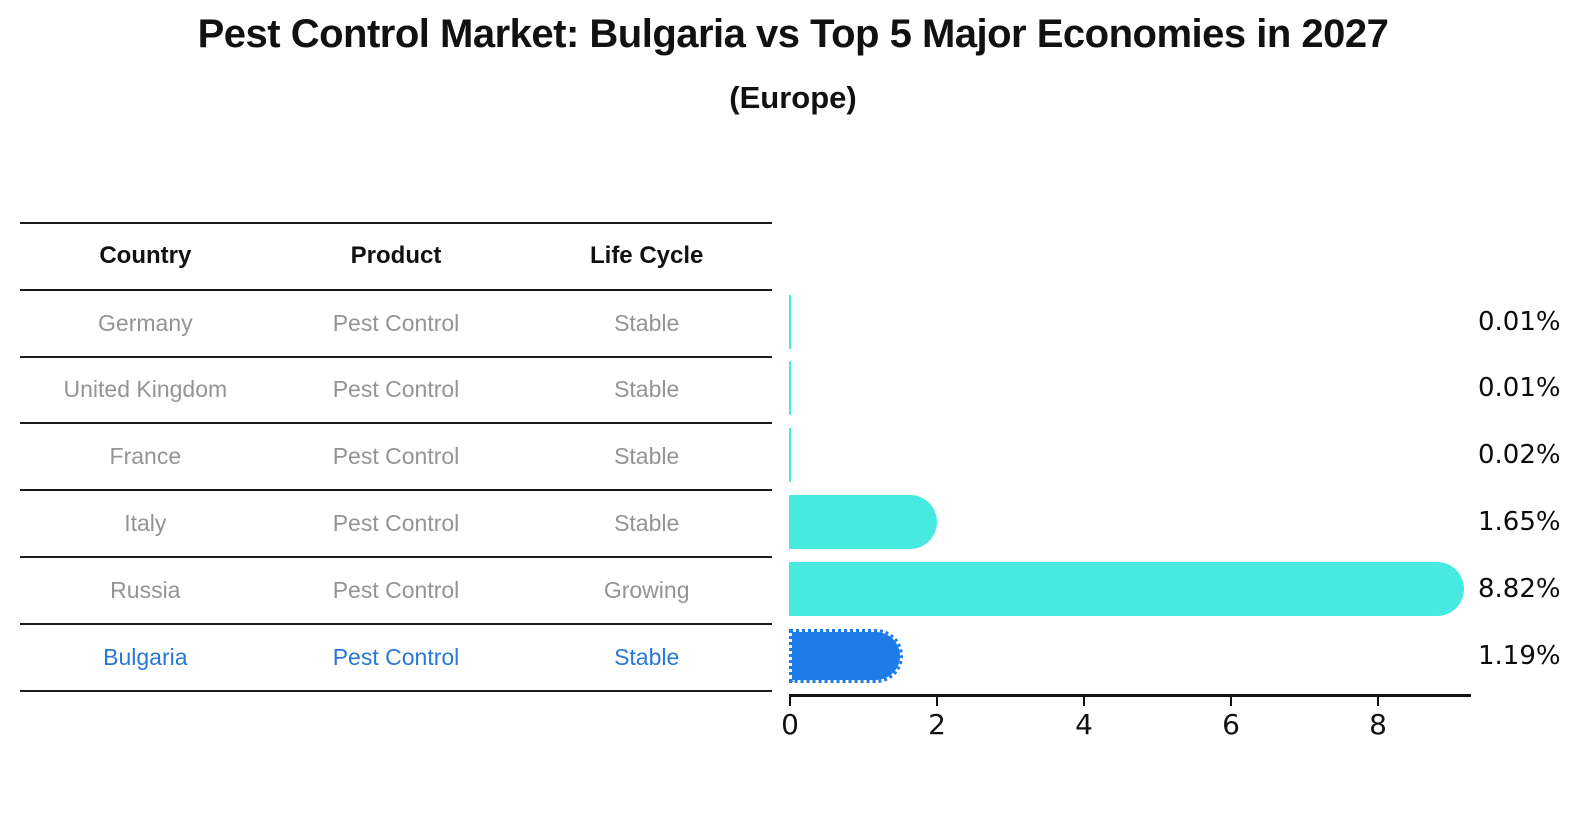  What do you see at coordinates (1519, 455) in the screenshot?
I see `value-label-france: 0.02%` at bounding box center [1519, 455].